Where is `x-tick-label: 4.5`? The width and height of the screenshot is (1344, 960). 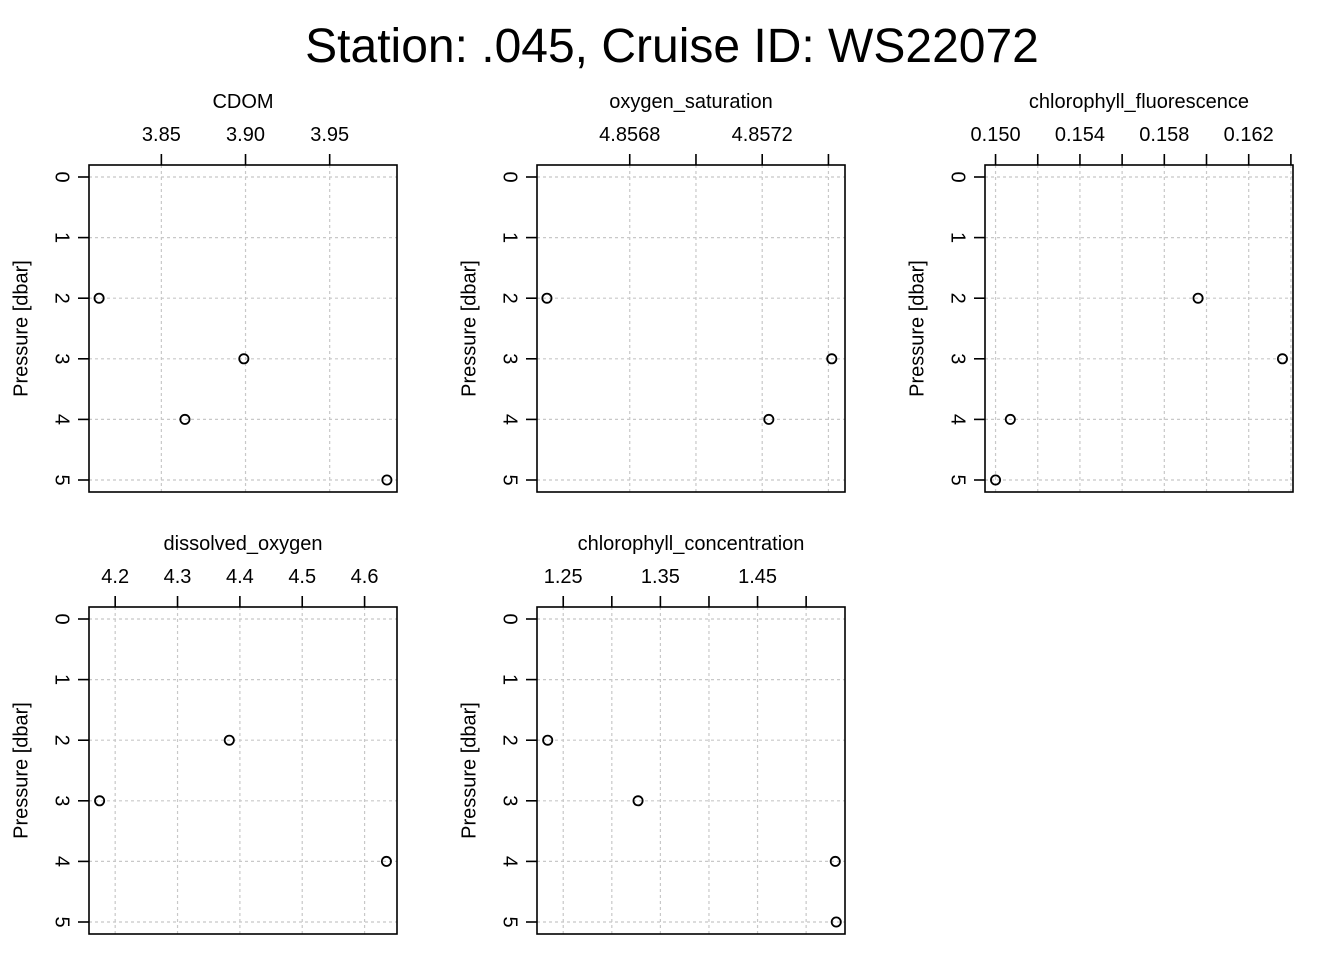 x-tick-label: 4.5 is located at coordinates (302, 577).